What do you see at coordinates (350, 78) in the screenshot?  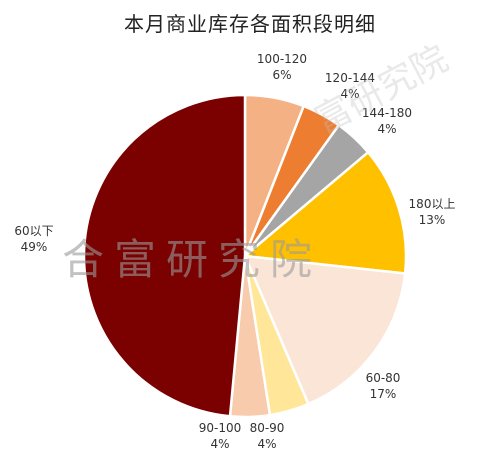 I see `slice-label: 120-144` at bounding box center [350, 78].